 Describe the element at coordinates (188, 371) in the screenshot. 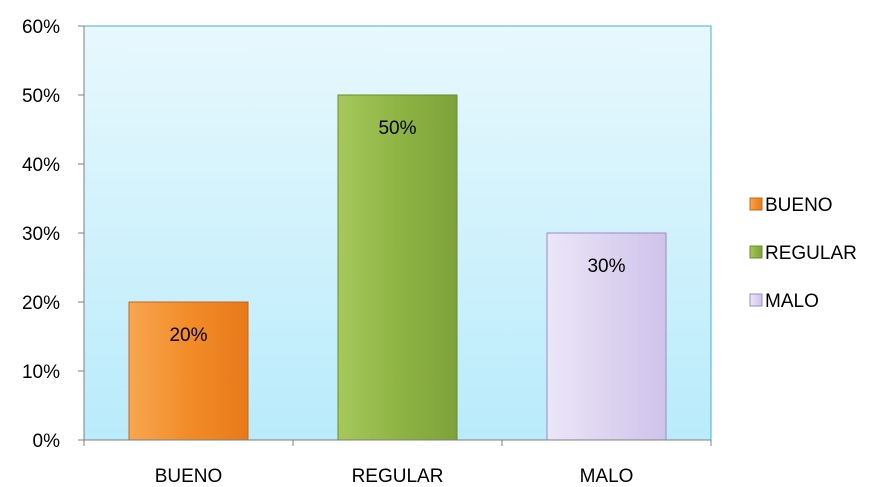

I see `bar-bueno` at that location.